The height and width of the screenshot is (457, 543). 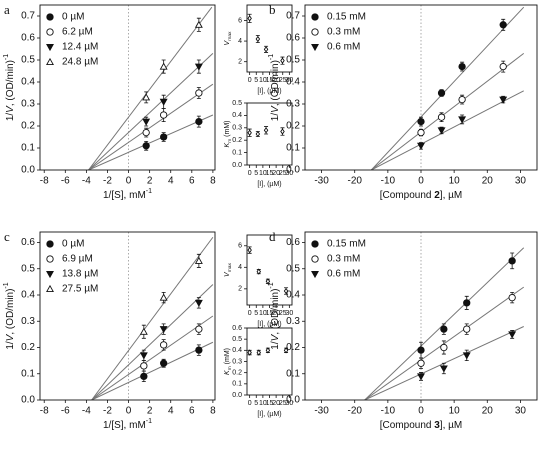 What do you see at coordinates (451, 195) in the screenshot?
I see `label-part: ], µM` at bounding box center [451, 195].